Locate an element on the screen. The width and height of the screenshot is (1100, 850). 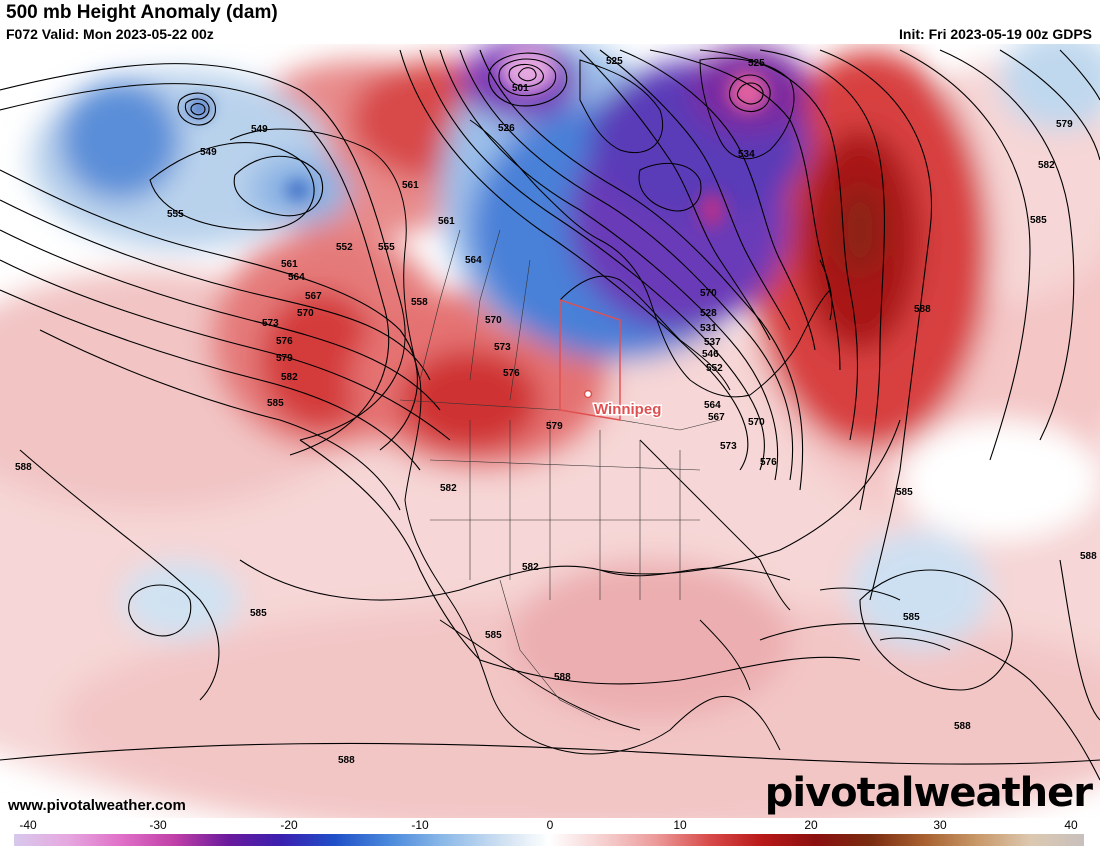
colorbar-tick: -30 is located at coordinates (158, 825).